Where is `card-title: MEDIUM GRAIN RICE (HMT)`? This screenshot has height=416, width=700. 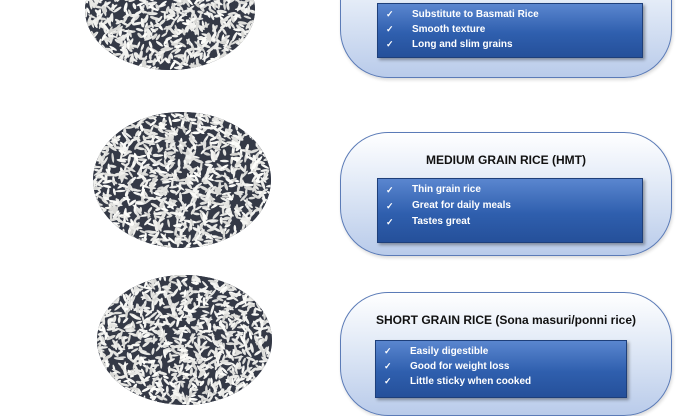 card-title: MEDIUM GRAIN RICE (HMT) is located at coordinates (506, 160).